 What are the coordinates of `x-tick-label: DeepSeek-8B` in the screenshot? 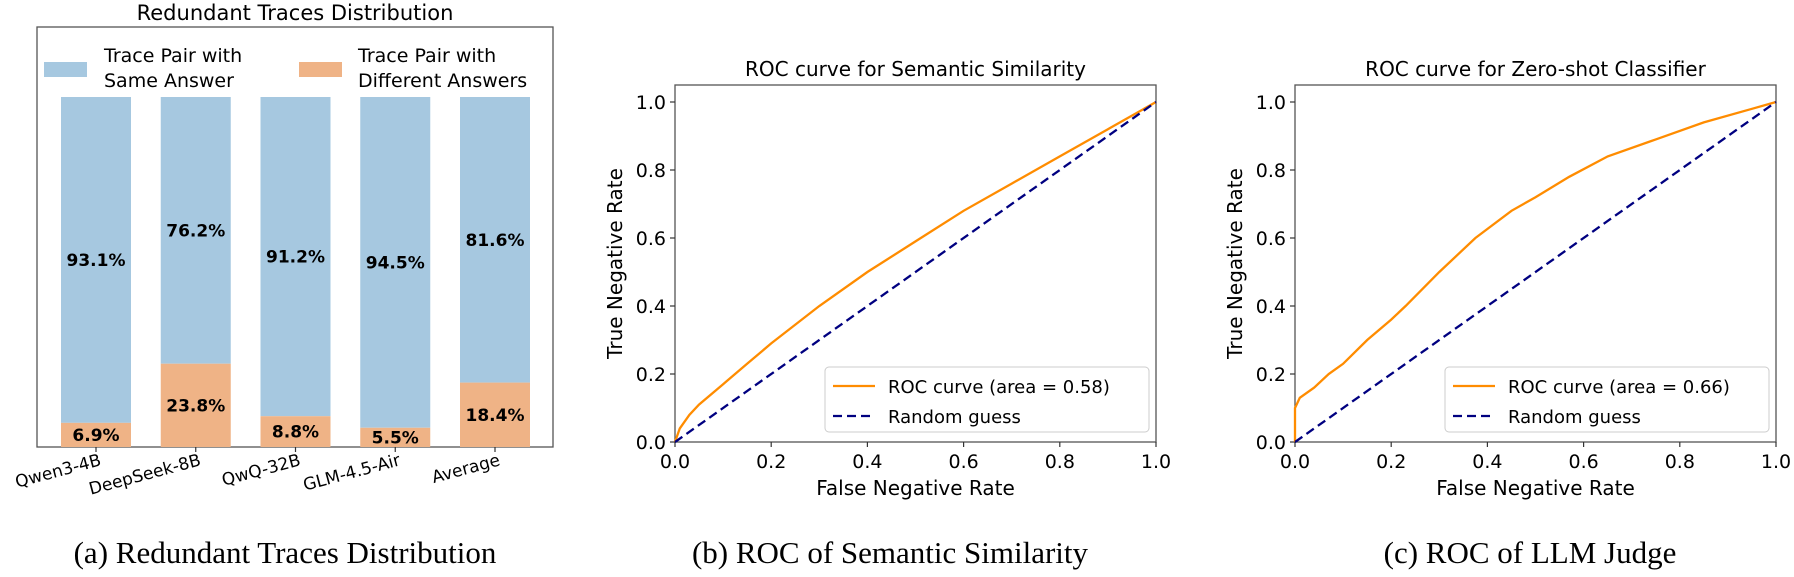 It's located at (145, 475).